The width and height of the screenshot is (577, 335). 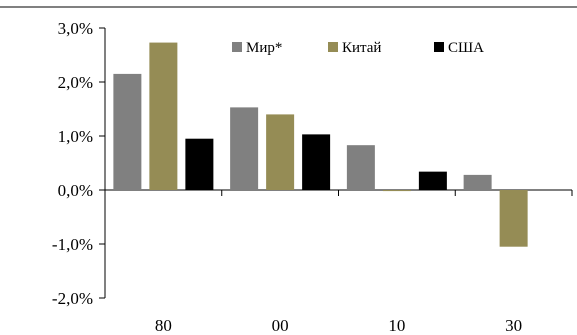 What do you see at coordinates (75, 190) in the screenshot?
I see `y-tick-label: 0,0%` at bounding box center [75, 190].